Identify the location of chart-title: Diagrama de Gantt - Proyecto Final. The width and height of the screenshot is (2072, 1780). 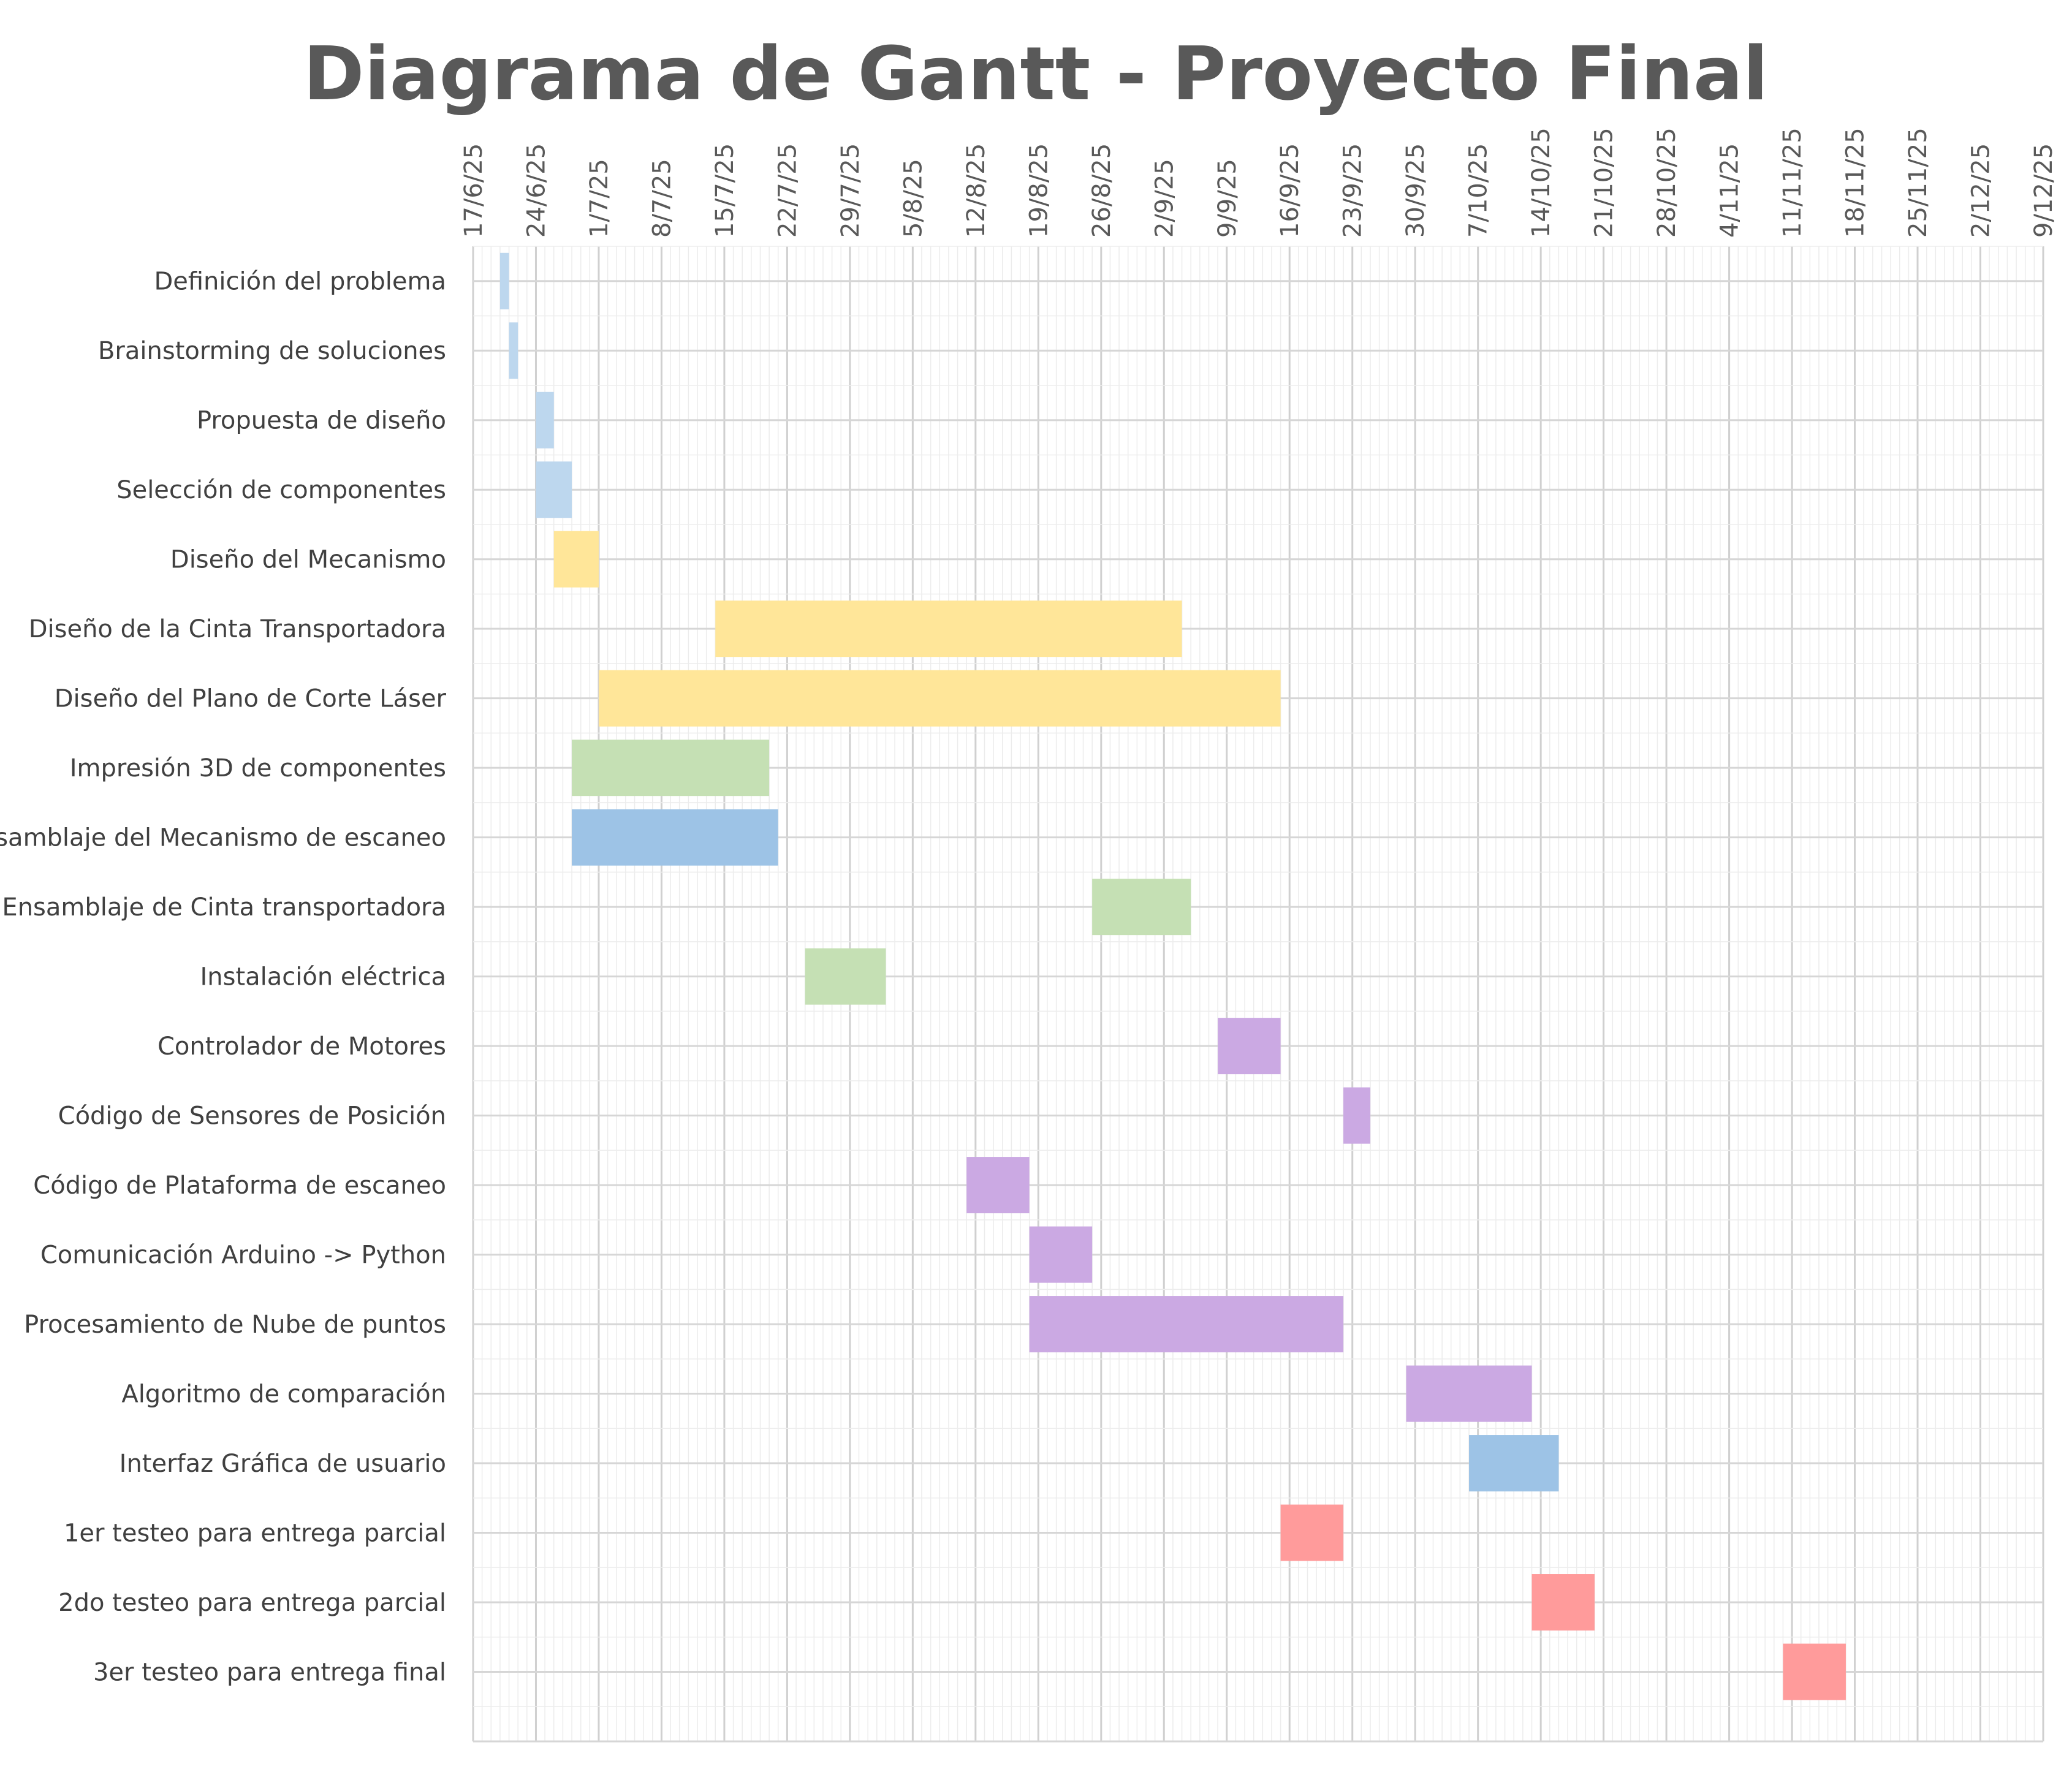
(1035, 74).